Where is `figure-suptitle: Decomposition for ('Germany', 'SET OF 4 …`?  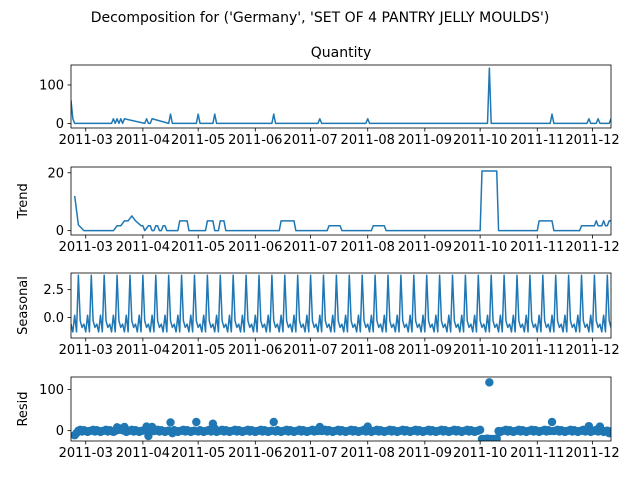 figure-suptitle: Decomposition for ('Germany', 'SET OF 4 … is located at coordinates (320, 18).